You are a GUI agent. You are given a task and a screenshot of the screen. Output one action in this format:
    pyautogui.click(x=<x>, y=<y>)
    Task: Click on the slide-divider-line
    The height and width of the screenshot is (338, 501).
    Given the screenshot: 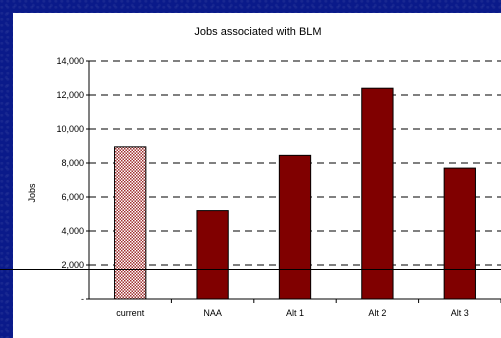 What is the action you would take?
    pyautogui.click(x=250, y=269)
    